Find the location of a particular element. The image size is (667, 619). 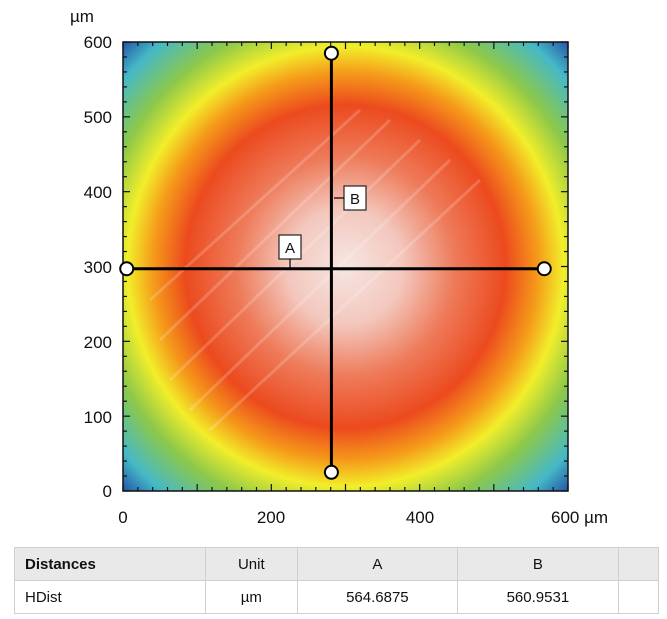

x-tick-400: 400 is located at coordinates (420, 517).